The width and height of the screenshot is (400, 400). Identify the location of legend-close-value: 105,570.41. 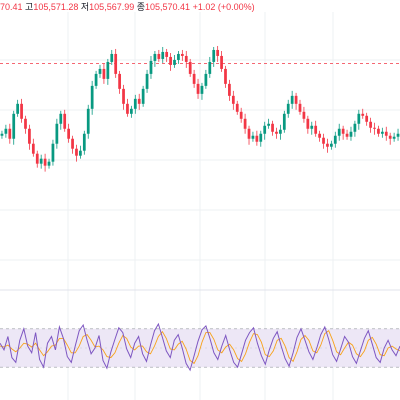
(168, 7).